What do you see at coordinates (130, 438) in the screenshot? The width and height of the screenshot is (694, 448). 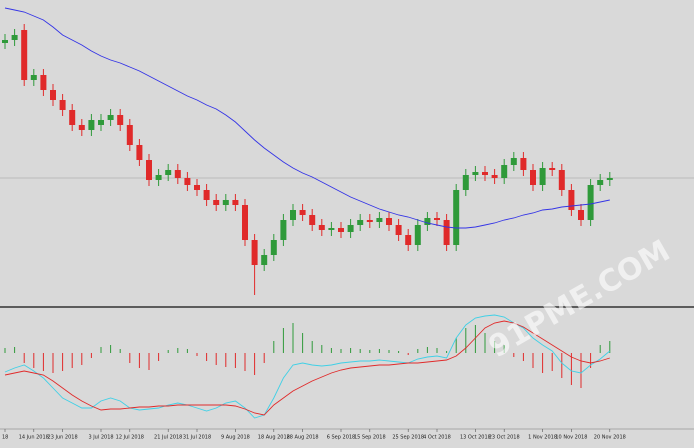 I see `x-tick-label: 12 Jul 2018` at bounding box center [130, 438].